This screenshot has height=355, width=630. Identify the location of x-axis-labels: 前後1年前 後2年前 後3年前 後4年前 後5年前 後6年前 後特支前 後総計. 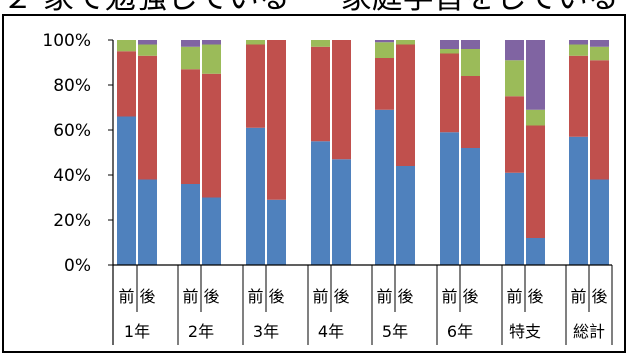
(362, 314).